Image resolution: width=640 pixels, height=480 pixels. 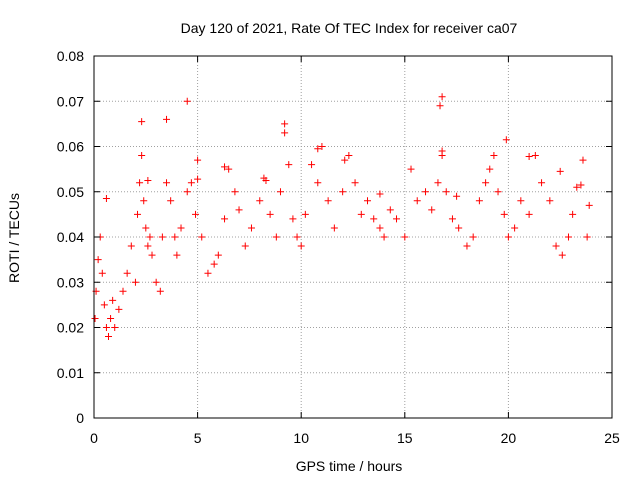 I want to click on y-tick-label: 0.04, so click(x=70, y=237).